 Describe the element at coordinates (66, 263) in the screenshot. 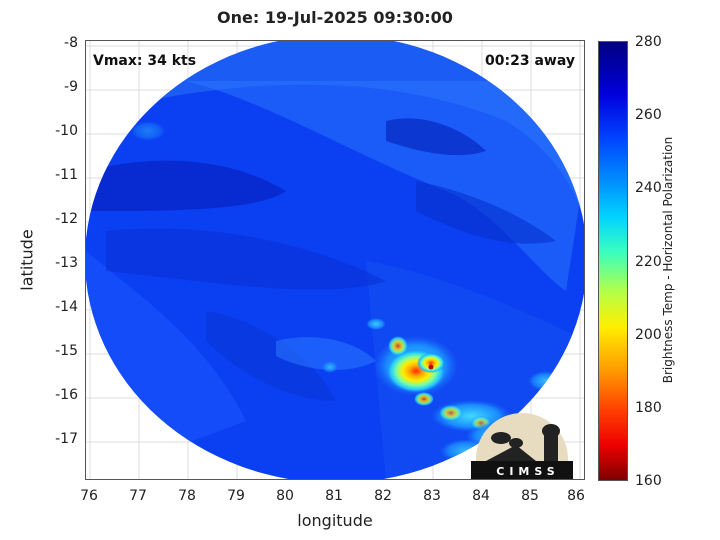

I see `y-tick: -13` at that location.